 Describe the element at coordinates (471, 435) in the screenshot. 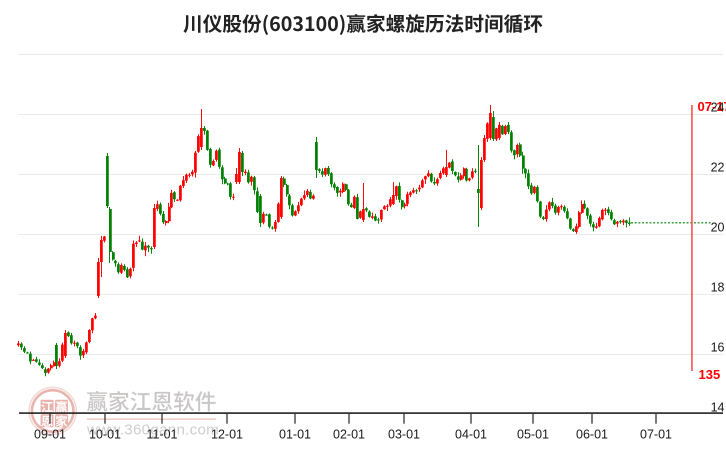

I see `svg-text: 04-01` at that location.